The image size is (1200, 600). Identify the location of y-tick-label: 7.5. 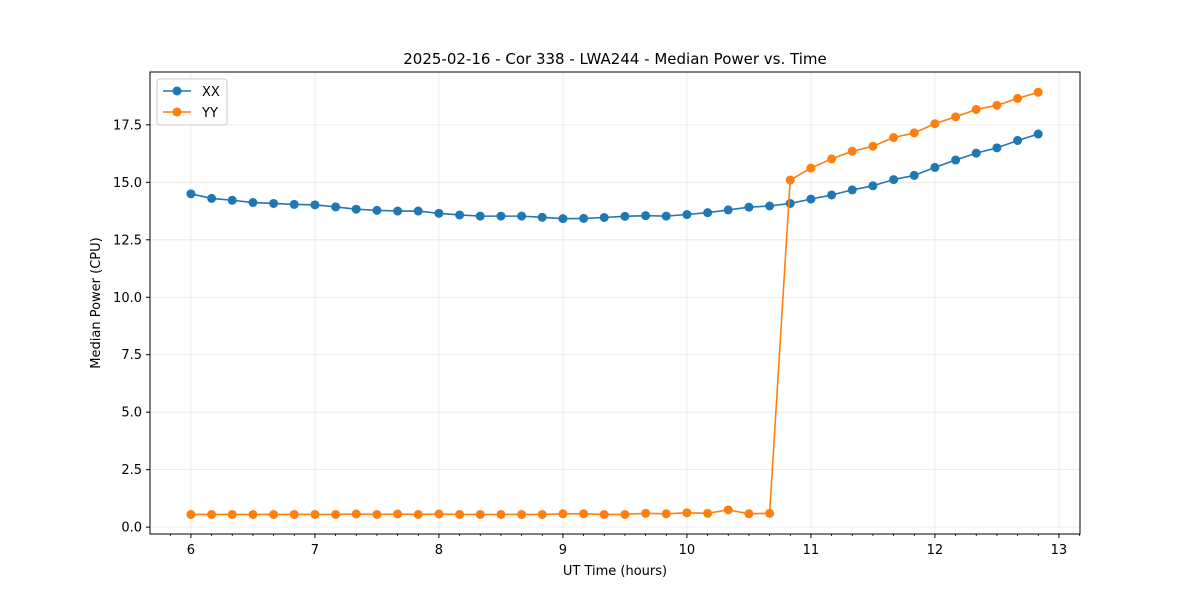
(131, 355).